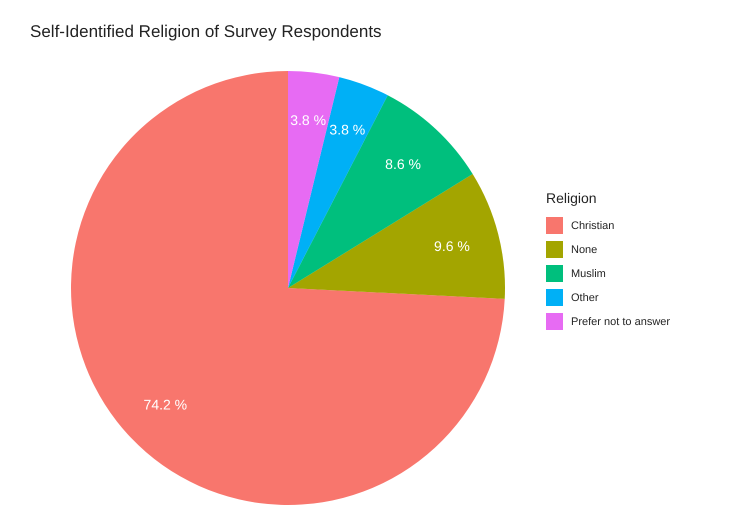 This screenshot has height=523, width=756. What do you see at coordinates (166, 404) in the screenshot?
I see `data-label: 74.2 %` at bounding box center [166, 404].